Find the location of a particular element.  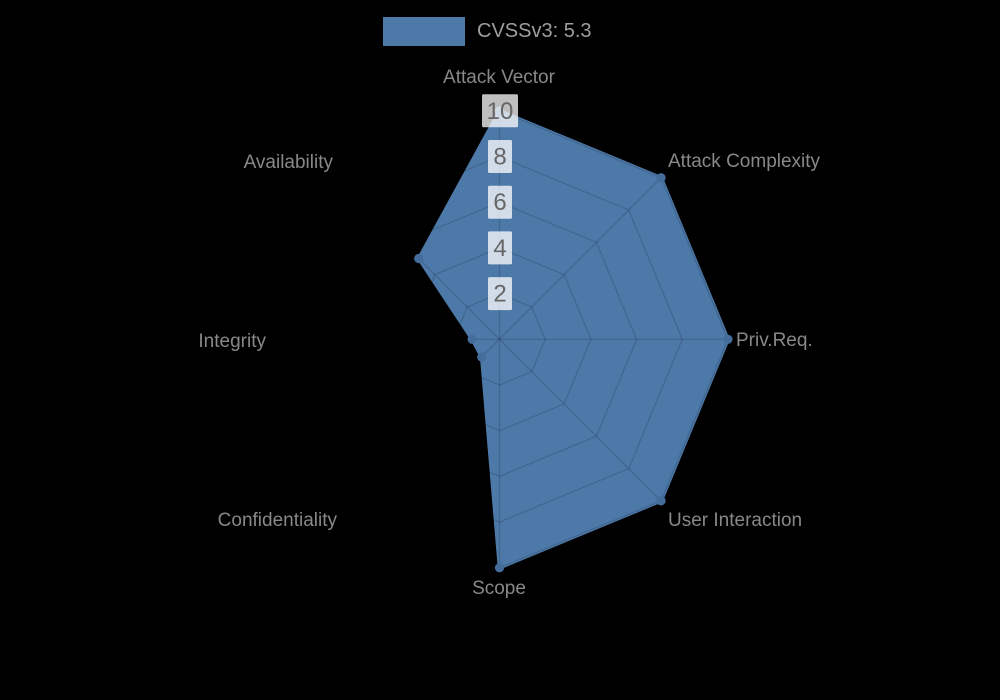

legend-swatch is located at coordinates (424, 31).